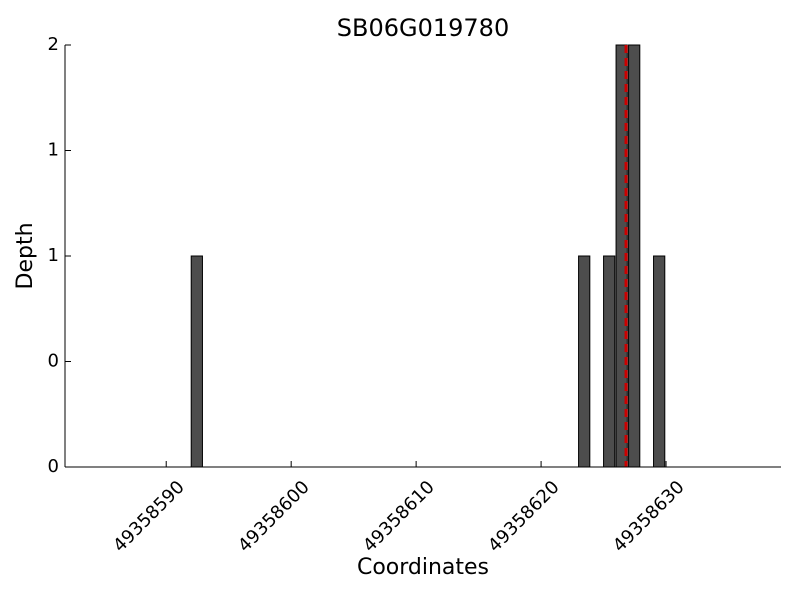 This screenshot has width=800, height=600. I want to click on y-tick-label: 2, so click(53, 44).